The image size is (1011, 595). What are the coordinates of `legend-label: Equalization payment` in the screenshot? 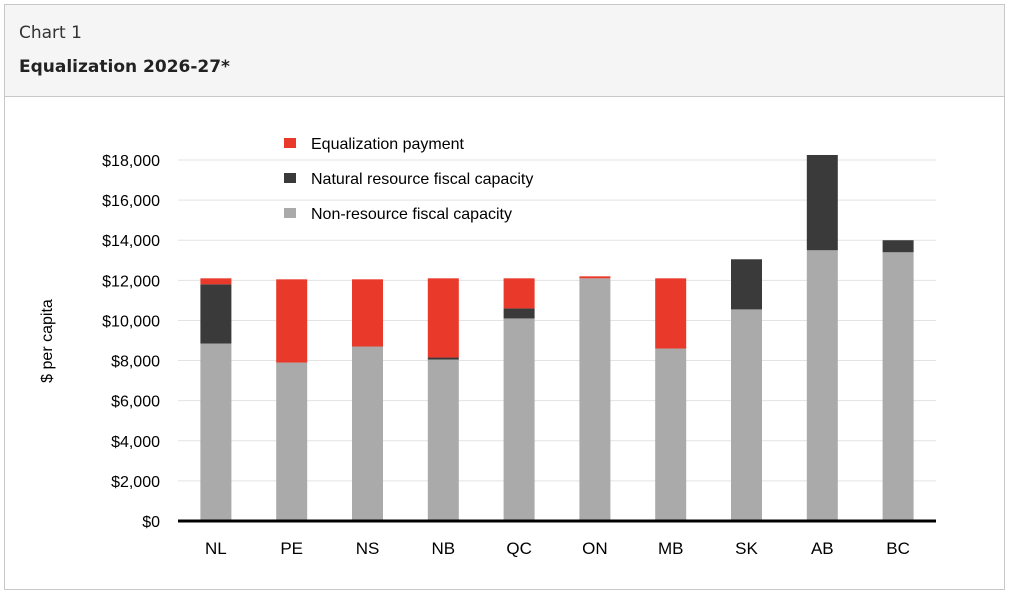 It's located at (388, 144).